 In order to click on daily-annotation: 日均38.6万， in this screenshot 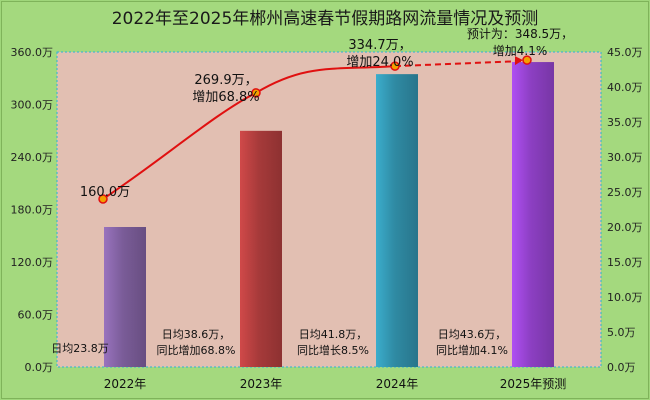, I will do `click(196, 334)`.